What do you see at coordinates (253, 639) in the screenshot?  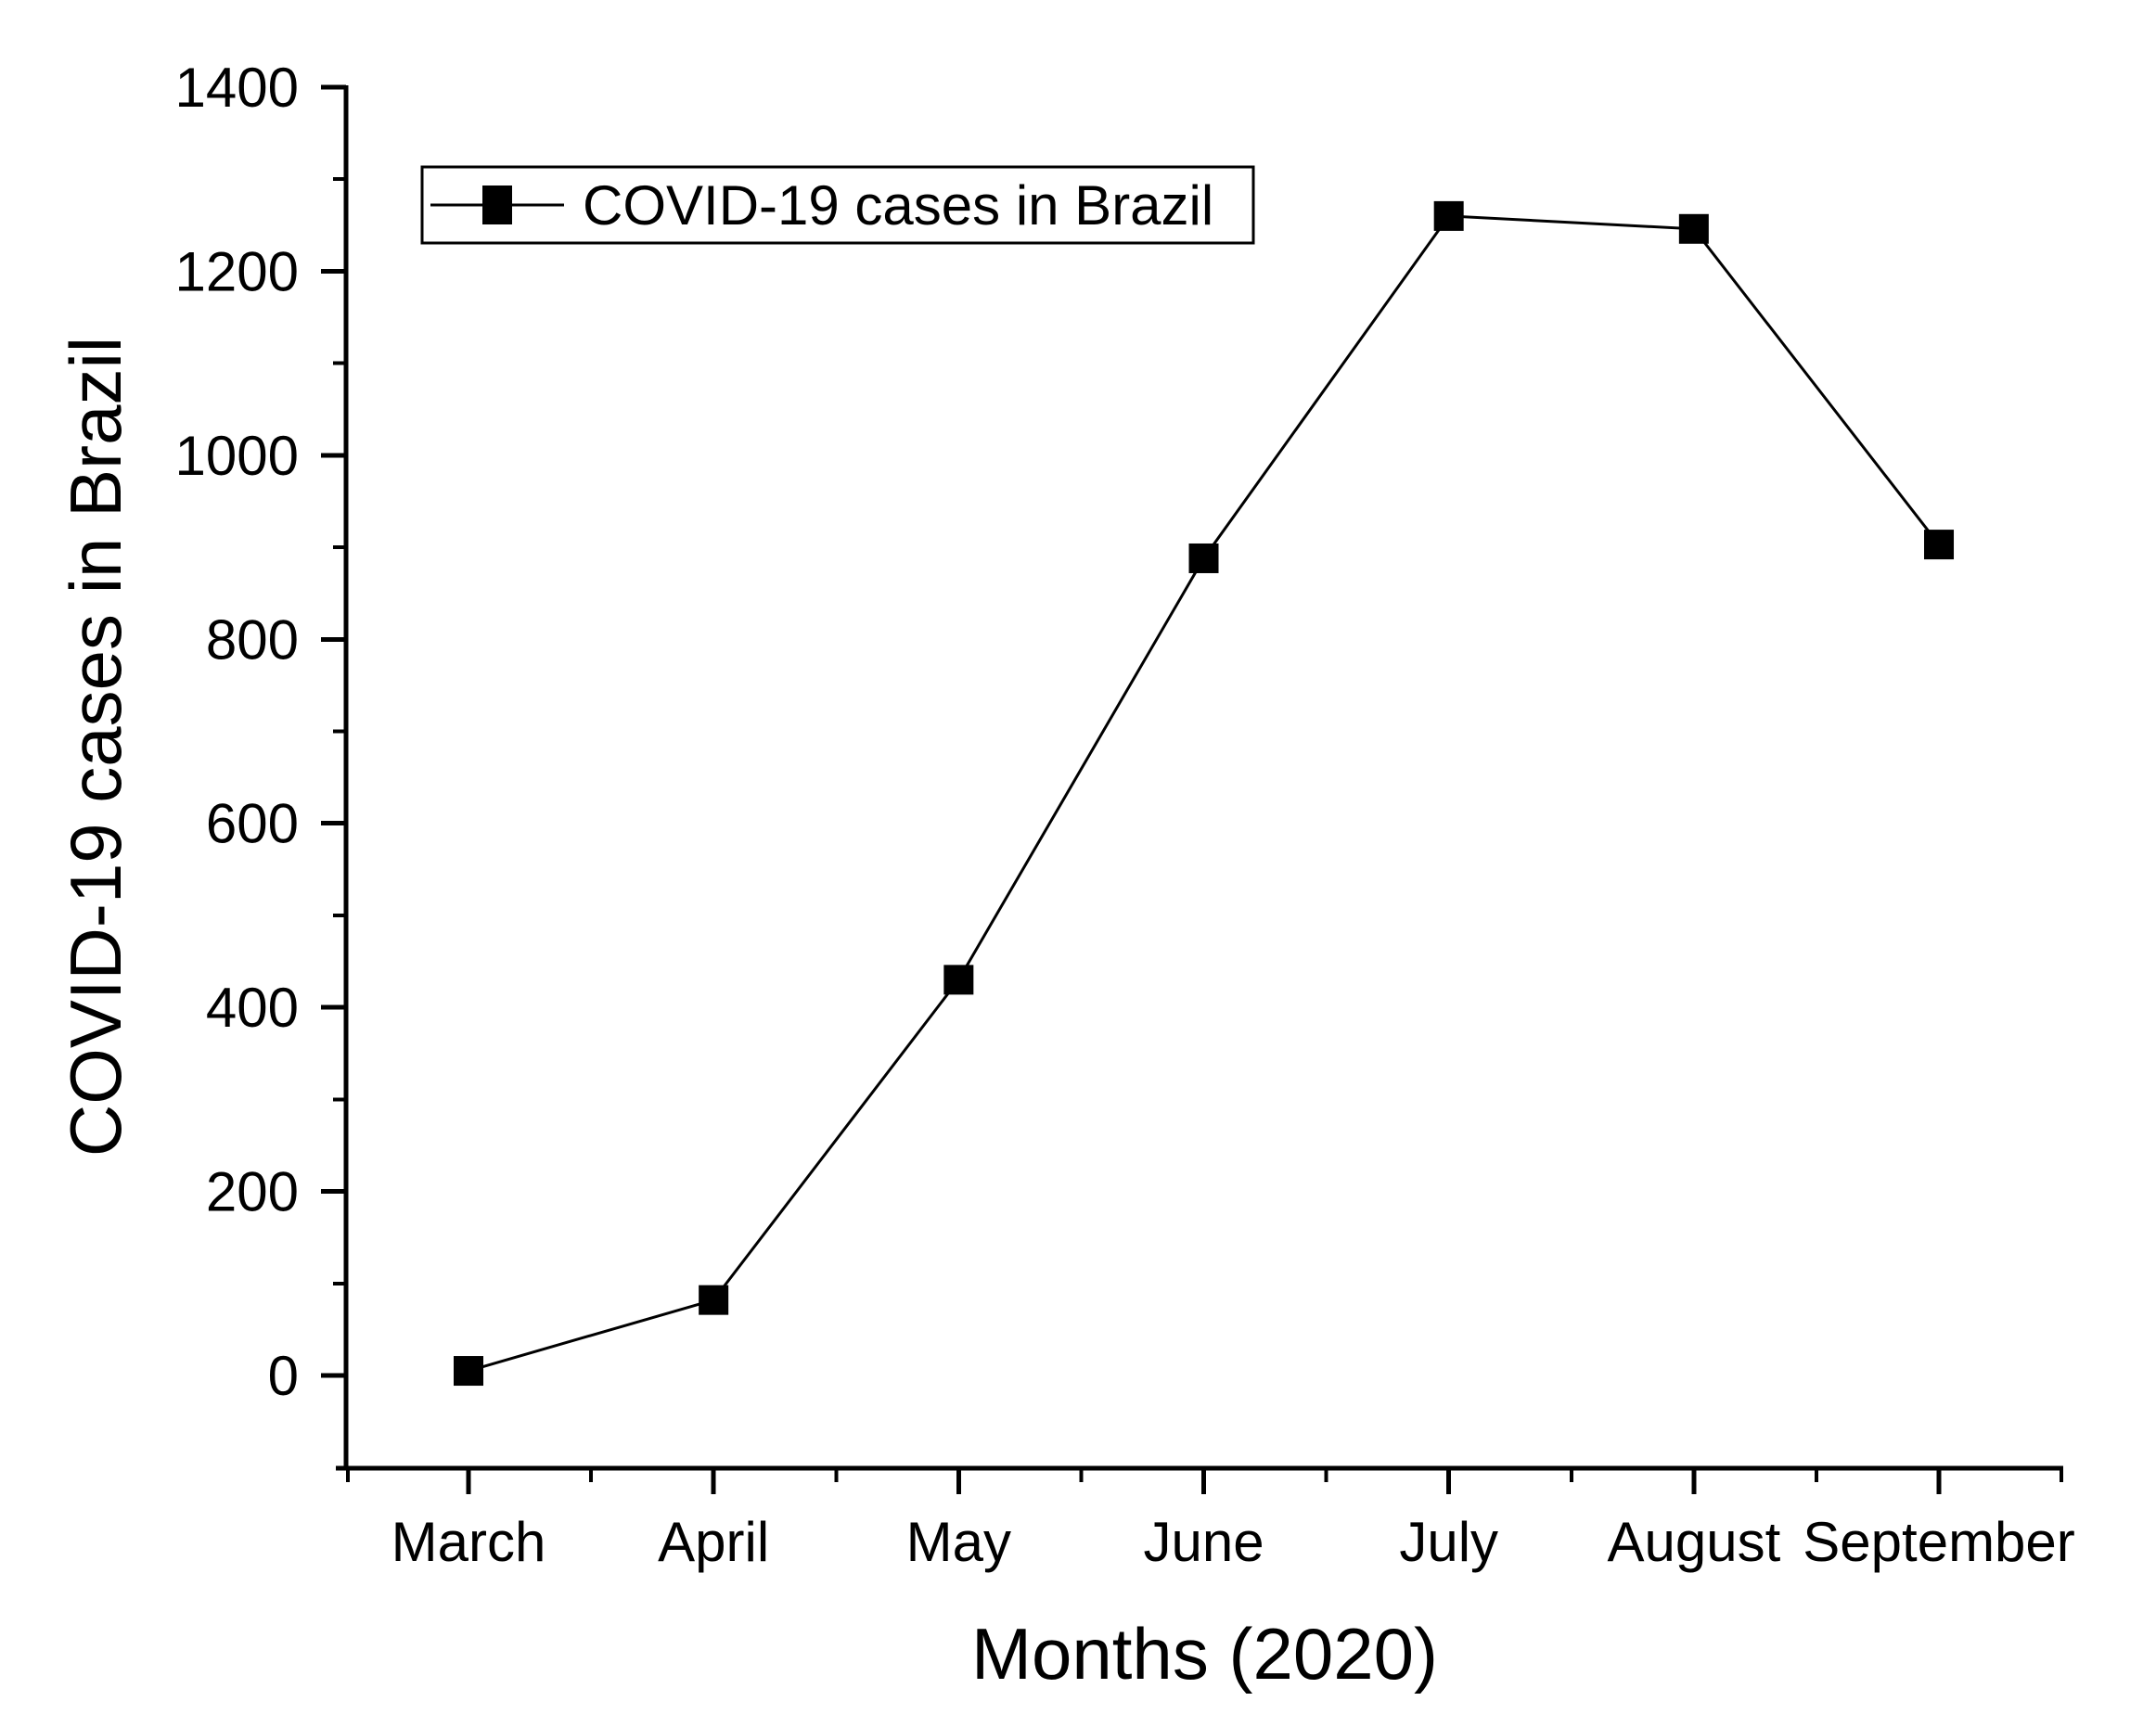 I see `y-tick-label: 800` at bounding box center [253, 639].